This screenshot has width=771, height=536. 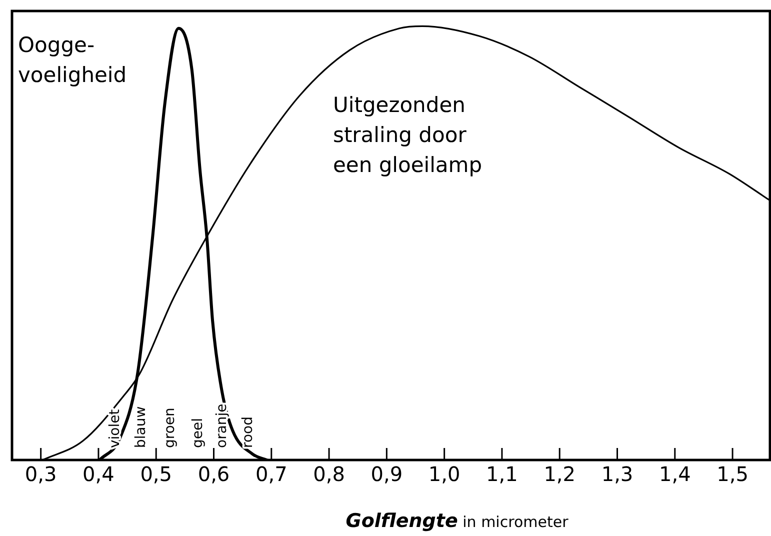 I want to click on x-tick-label: 1,0, so click(x=444, y=474).